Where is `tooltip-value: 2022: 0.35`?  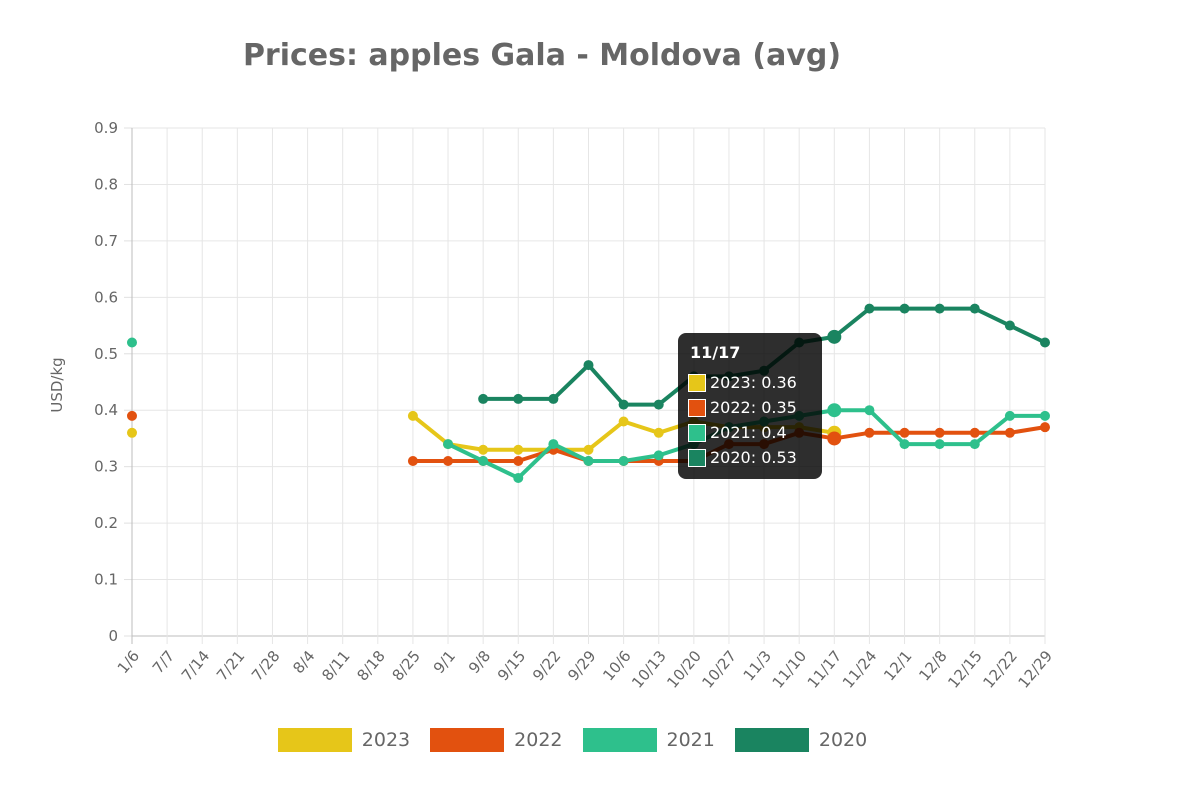
tooltip-value: 2022: 0.35 is located at coordinates (753, 407).